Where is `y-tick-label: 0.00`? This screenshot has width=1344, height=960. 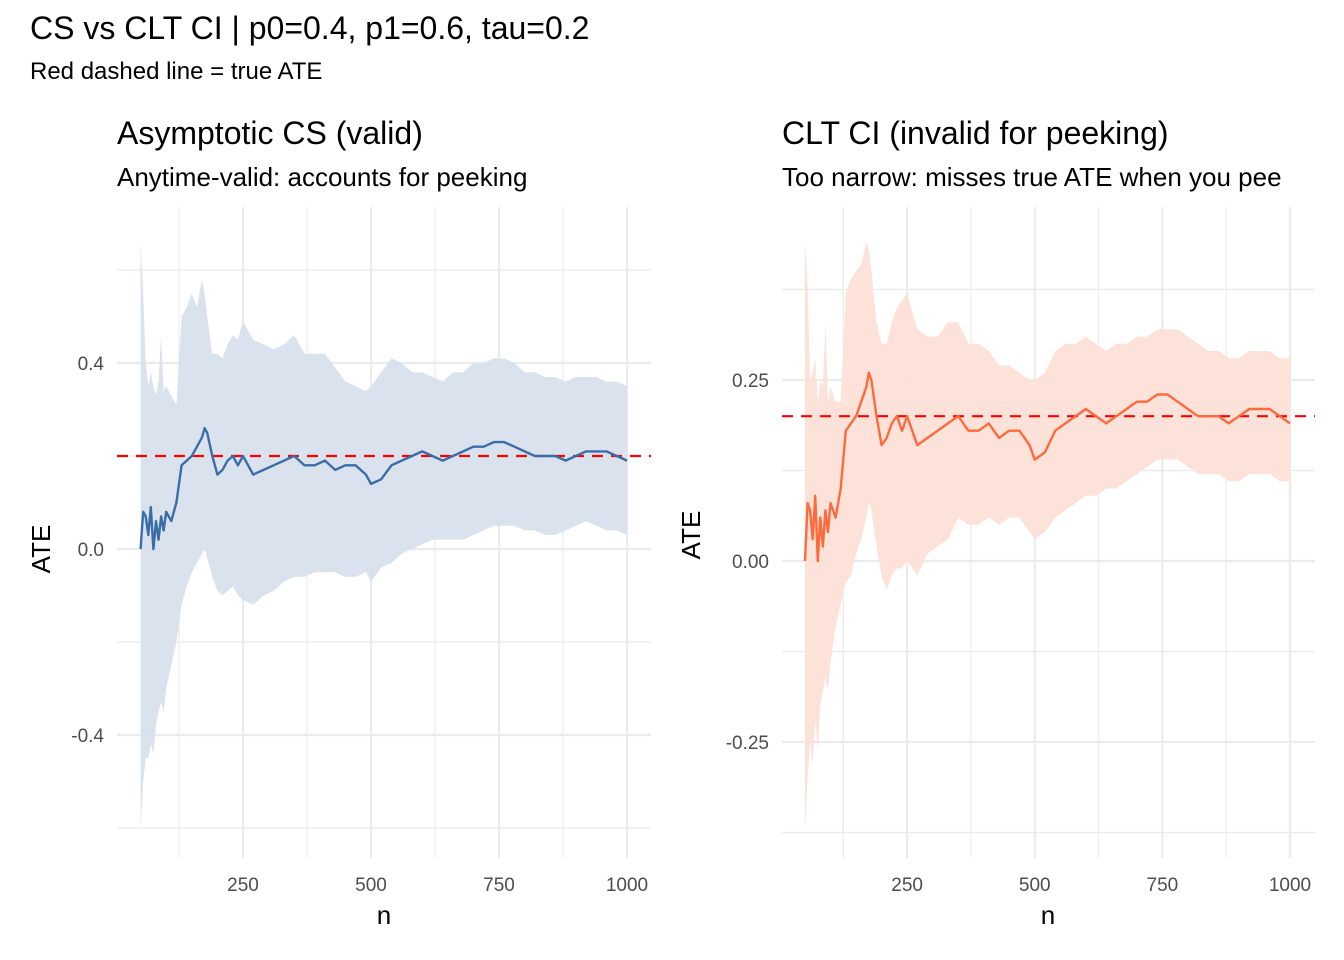
y-tick-label: 0.00 is located at coordinates (750, 562).